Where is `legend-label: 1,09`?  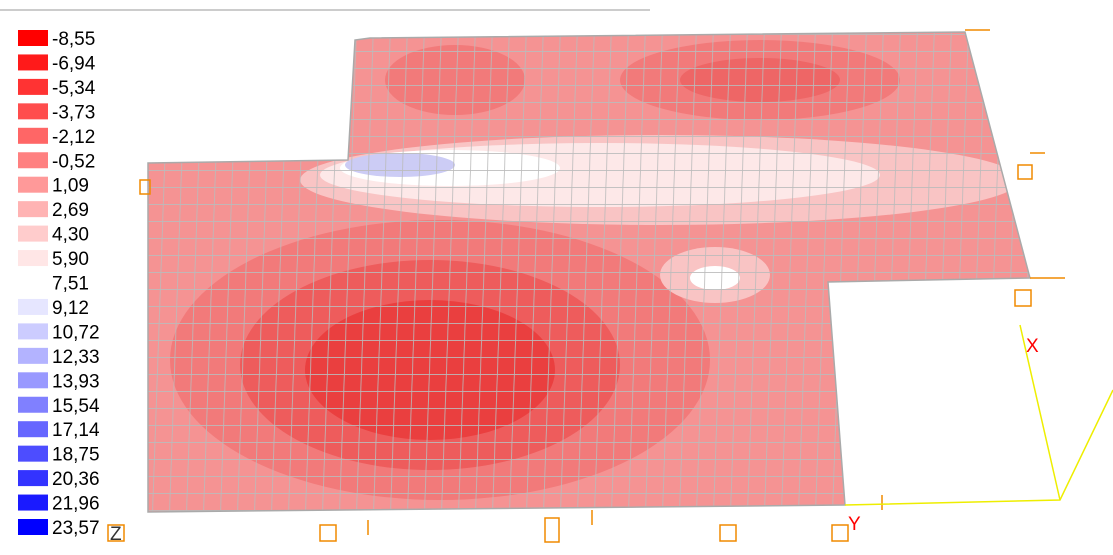
legend-label: 1,09 is located at coordinates (70, 186).